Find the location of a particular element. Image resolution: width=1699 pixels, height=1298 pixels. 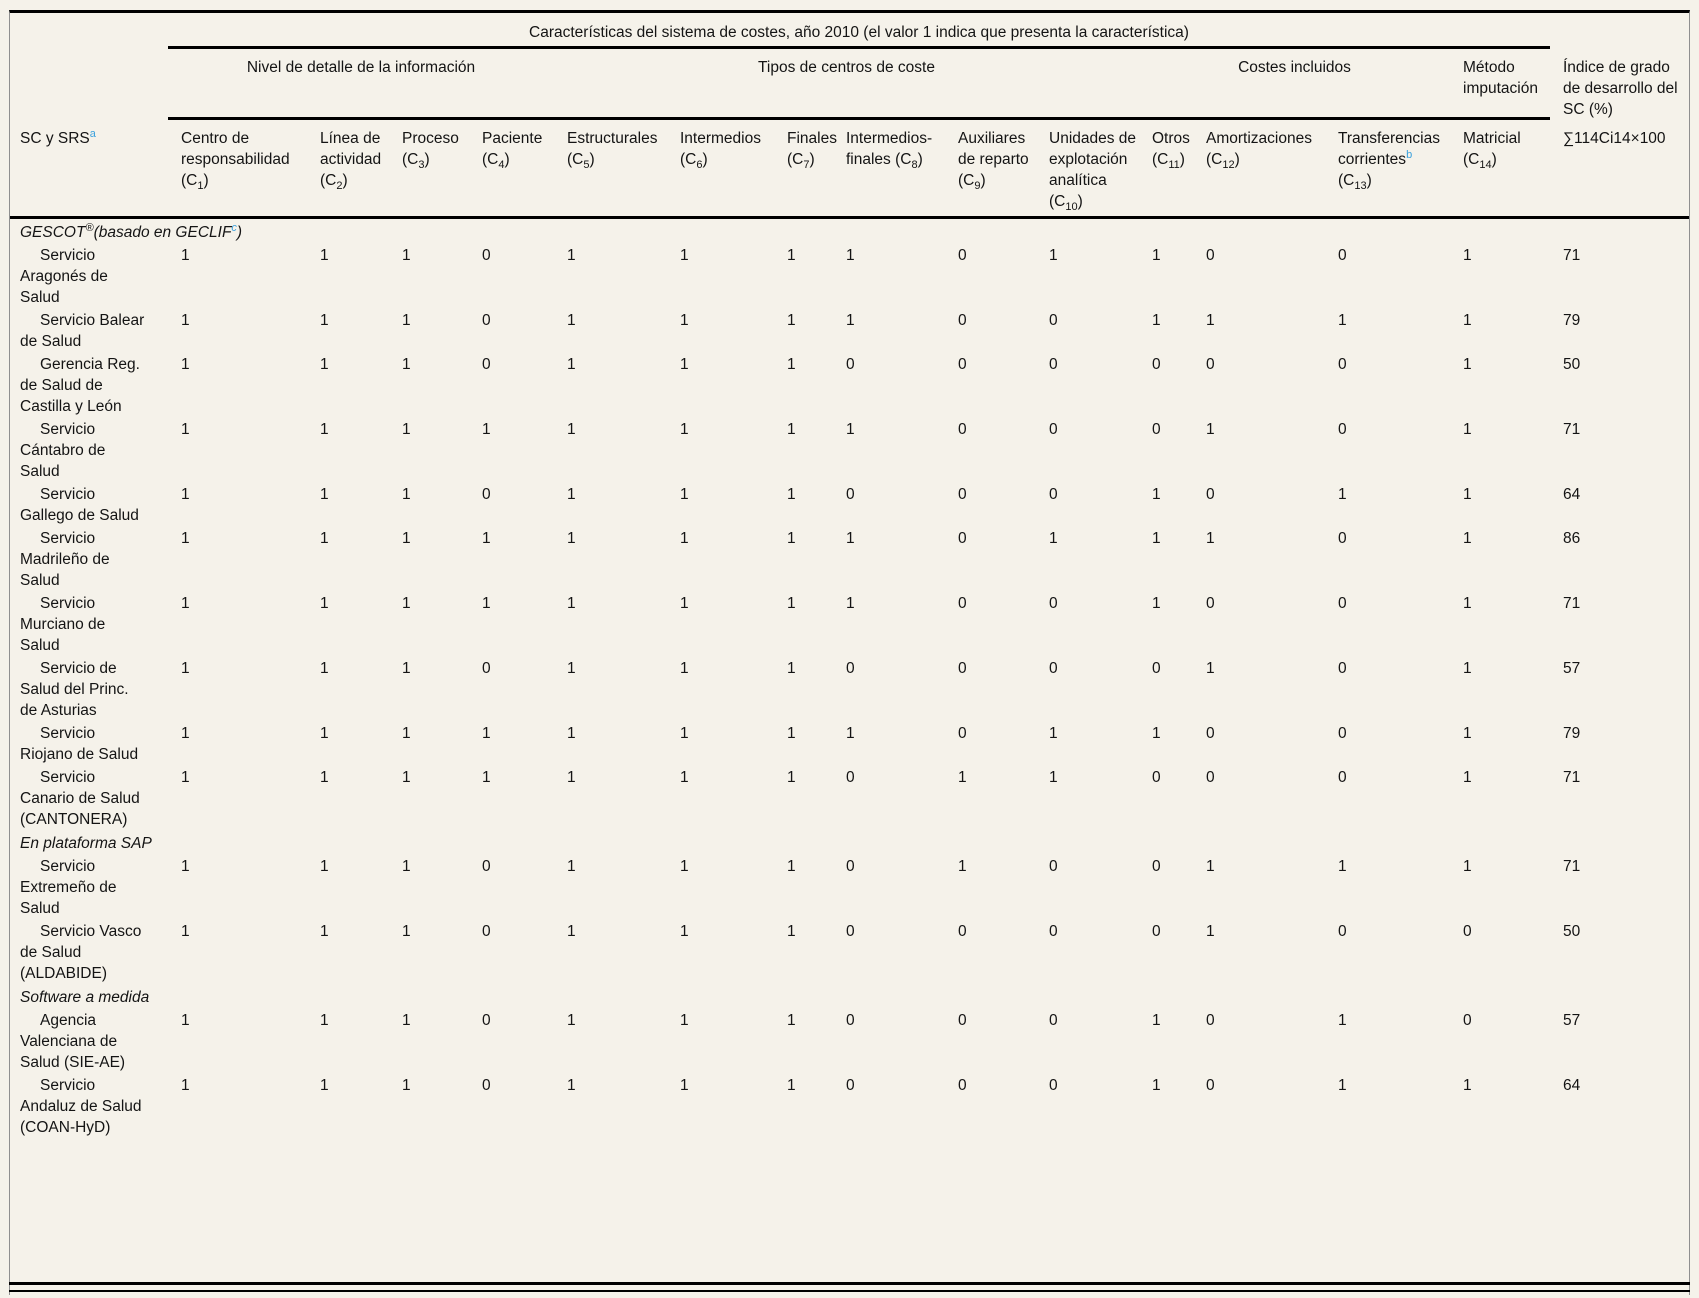

value-cell-c11: 1 is located at coordinates (1156, 494).